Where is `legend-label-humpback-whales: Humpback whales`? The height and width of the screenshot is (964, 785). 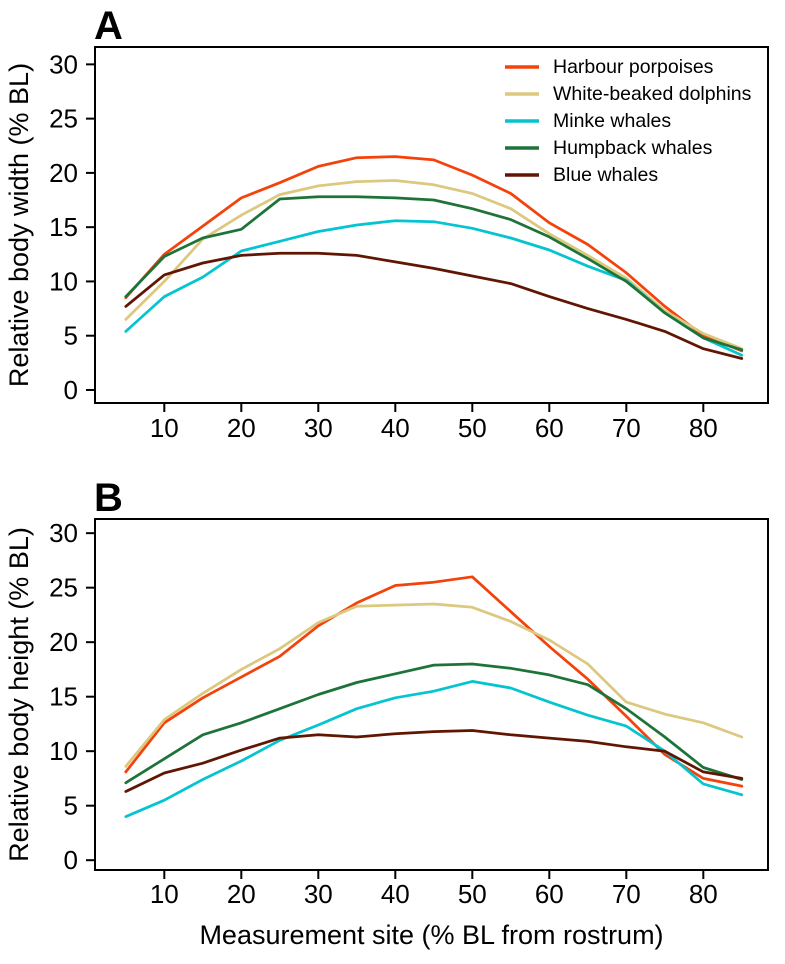 legend-label-humpback-whales: Humpback whales is located at coordinates (633, 148).